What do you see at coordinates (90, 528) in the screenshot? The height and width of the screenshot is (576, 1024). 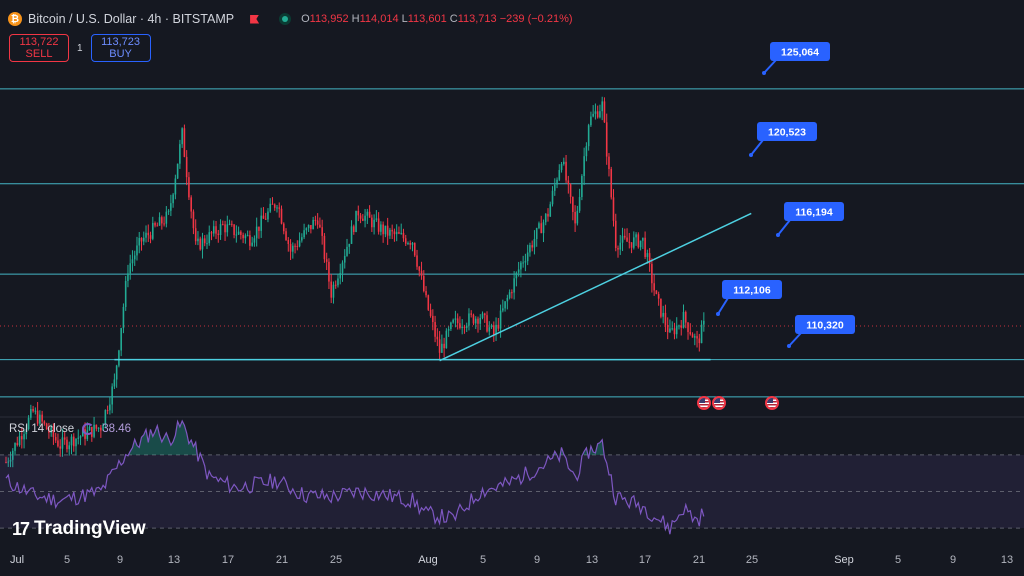 I see `tradingview-wordmark: TradingView` at bounding box center [90, 528].